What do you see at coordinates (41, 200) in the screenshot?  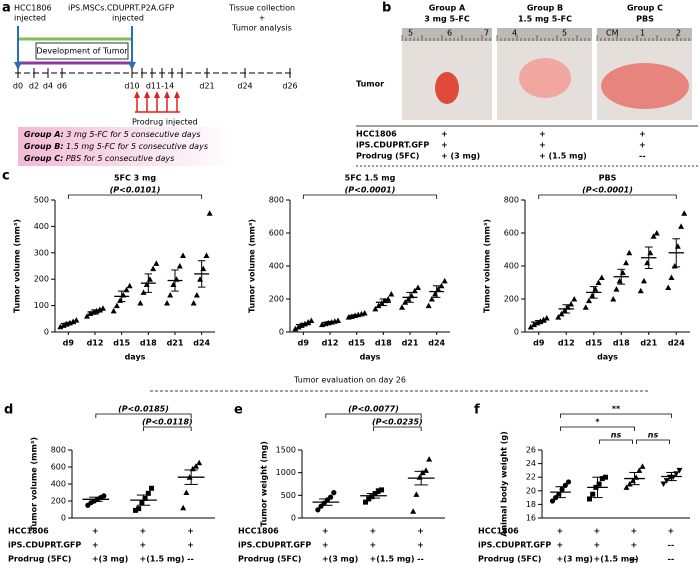 I see `y-tick-label: 500` at bounding box center [41, 200].